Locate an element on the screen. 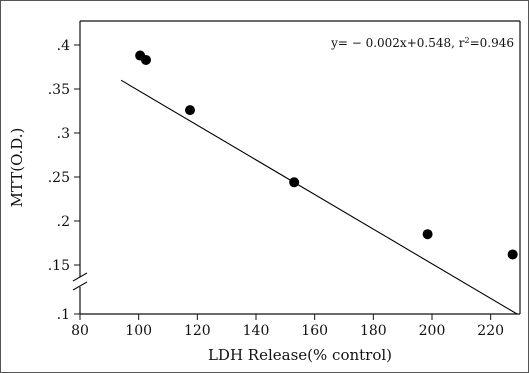 This screenshot has width=529, height=373. regression-equation: y= − 0.002x+0.548, r2=0.946 is located at coordinates (422, 43).